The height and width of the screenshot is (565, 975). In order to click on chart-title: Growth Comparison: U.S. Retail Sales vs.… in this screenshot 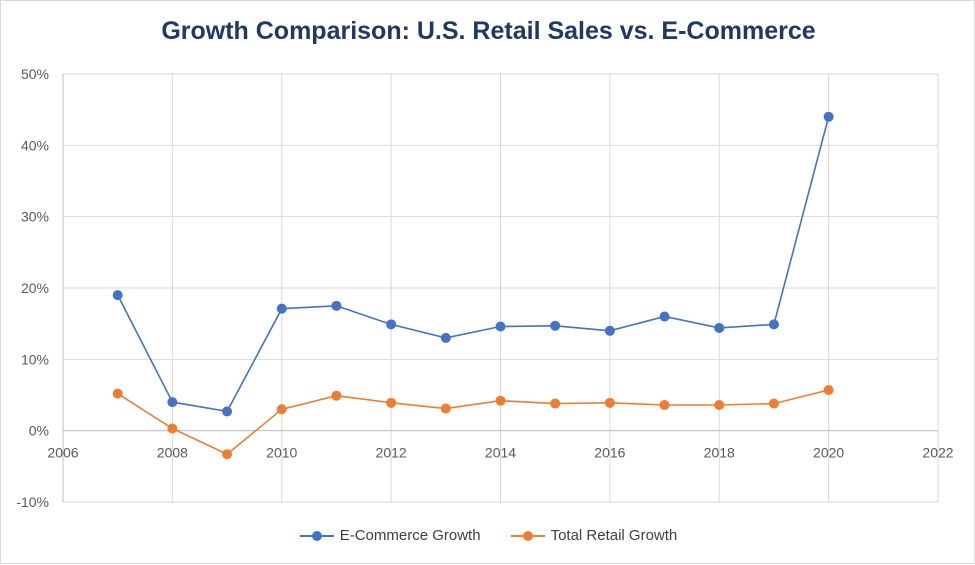, I will do `click(488, 31)`.